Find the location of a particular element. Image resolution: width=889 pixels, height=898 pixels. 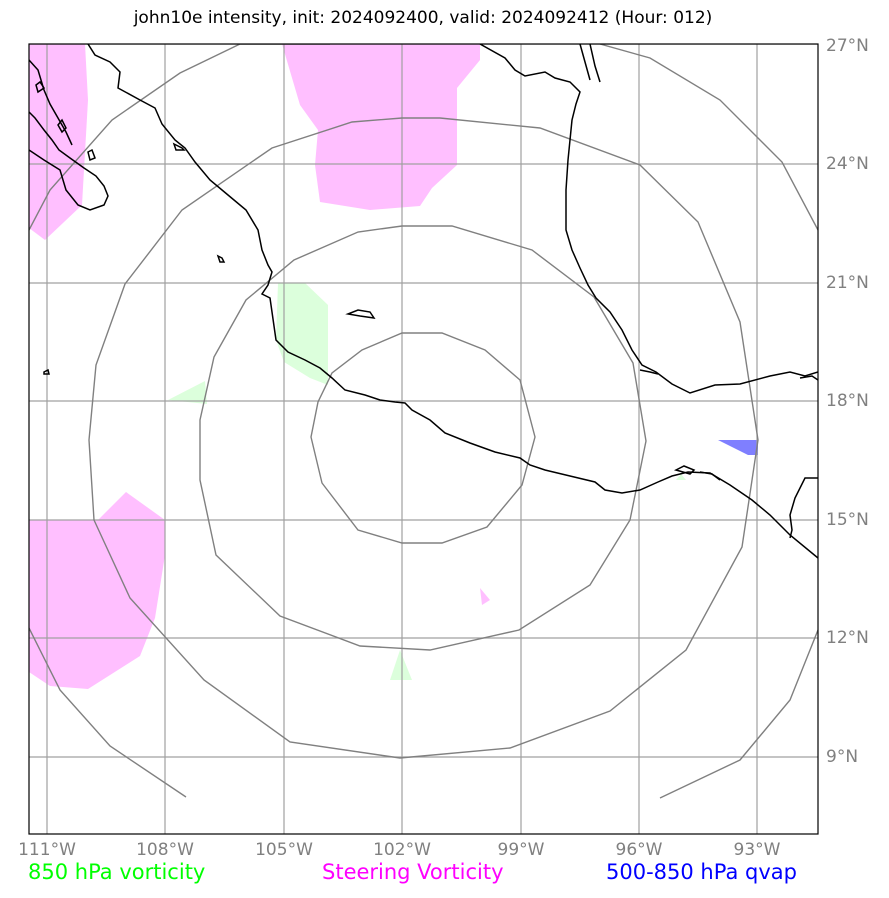

qvap-shading is located at coordinates (738, 447).